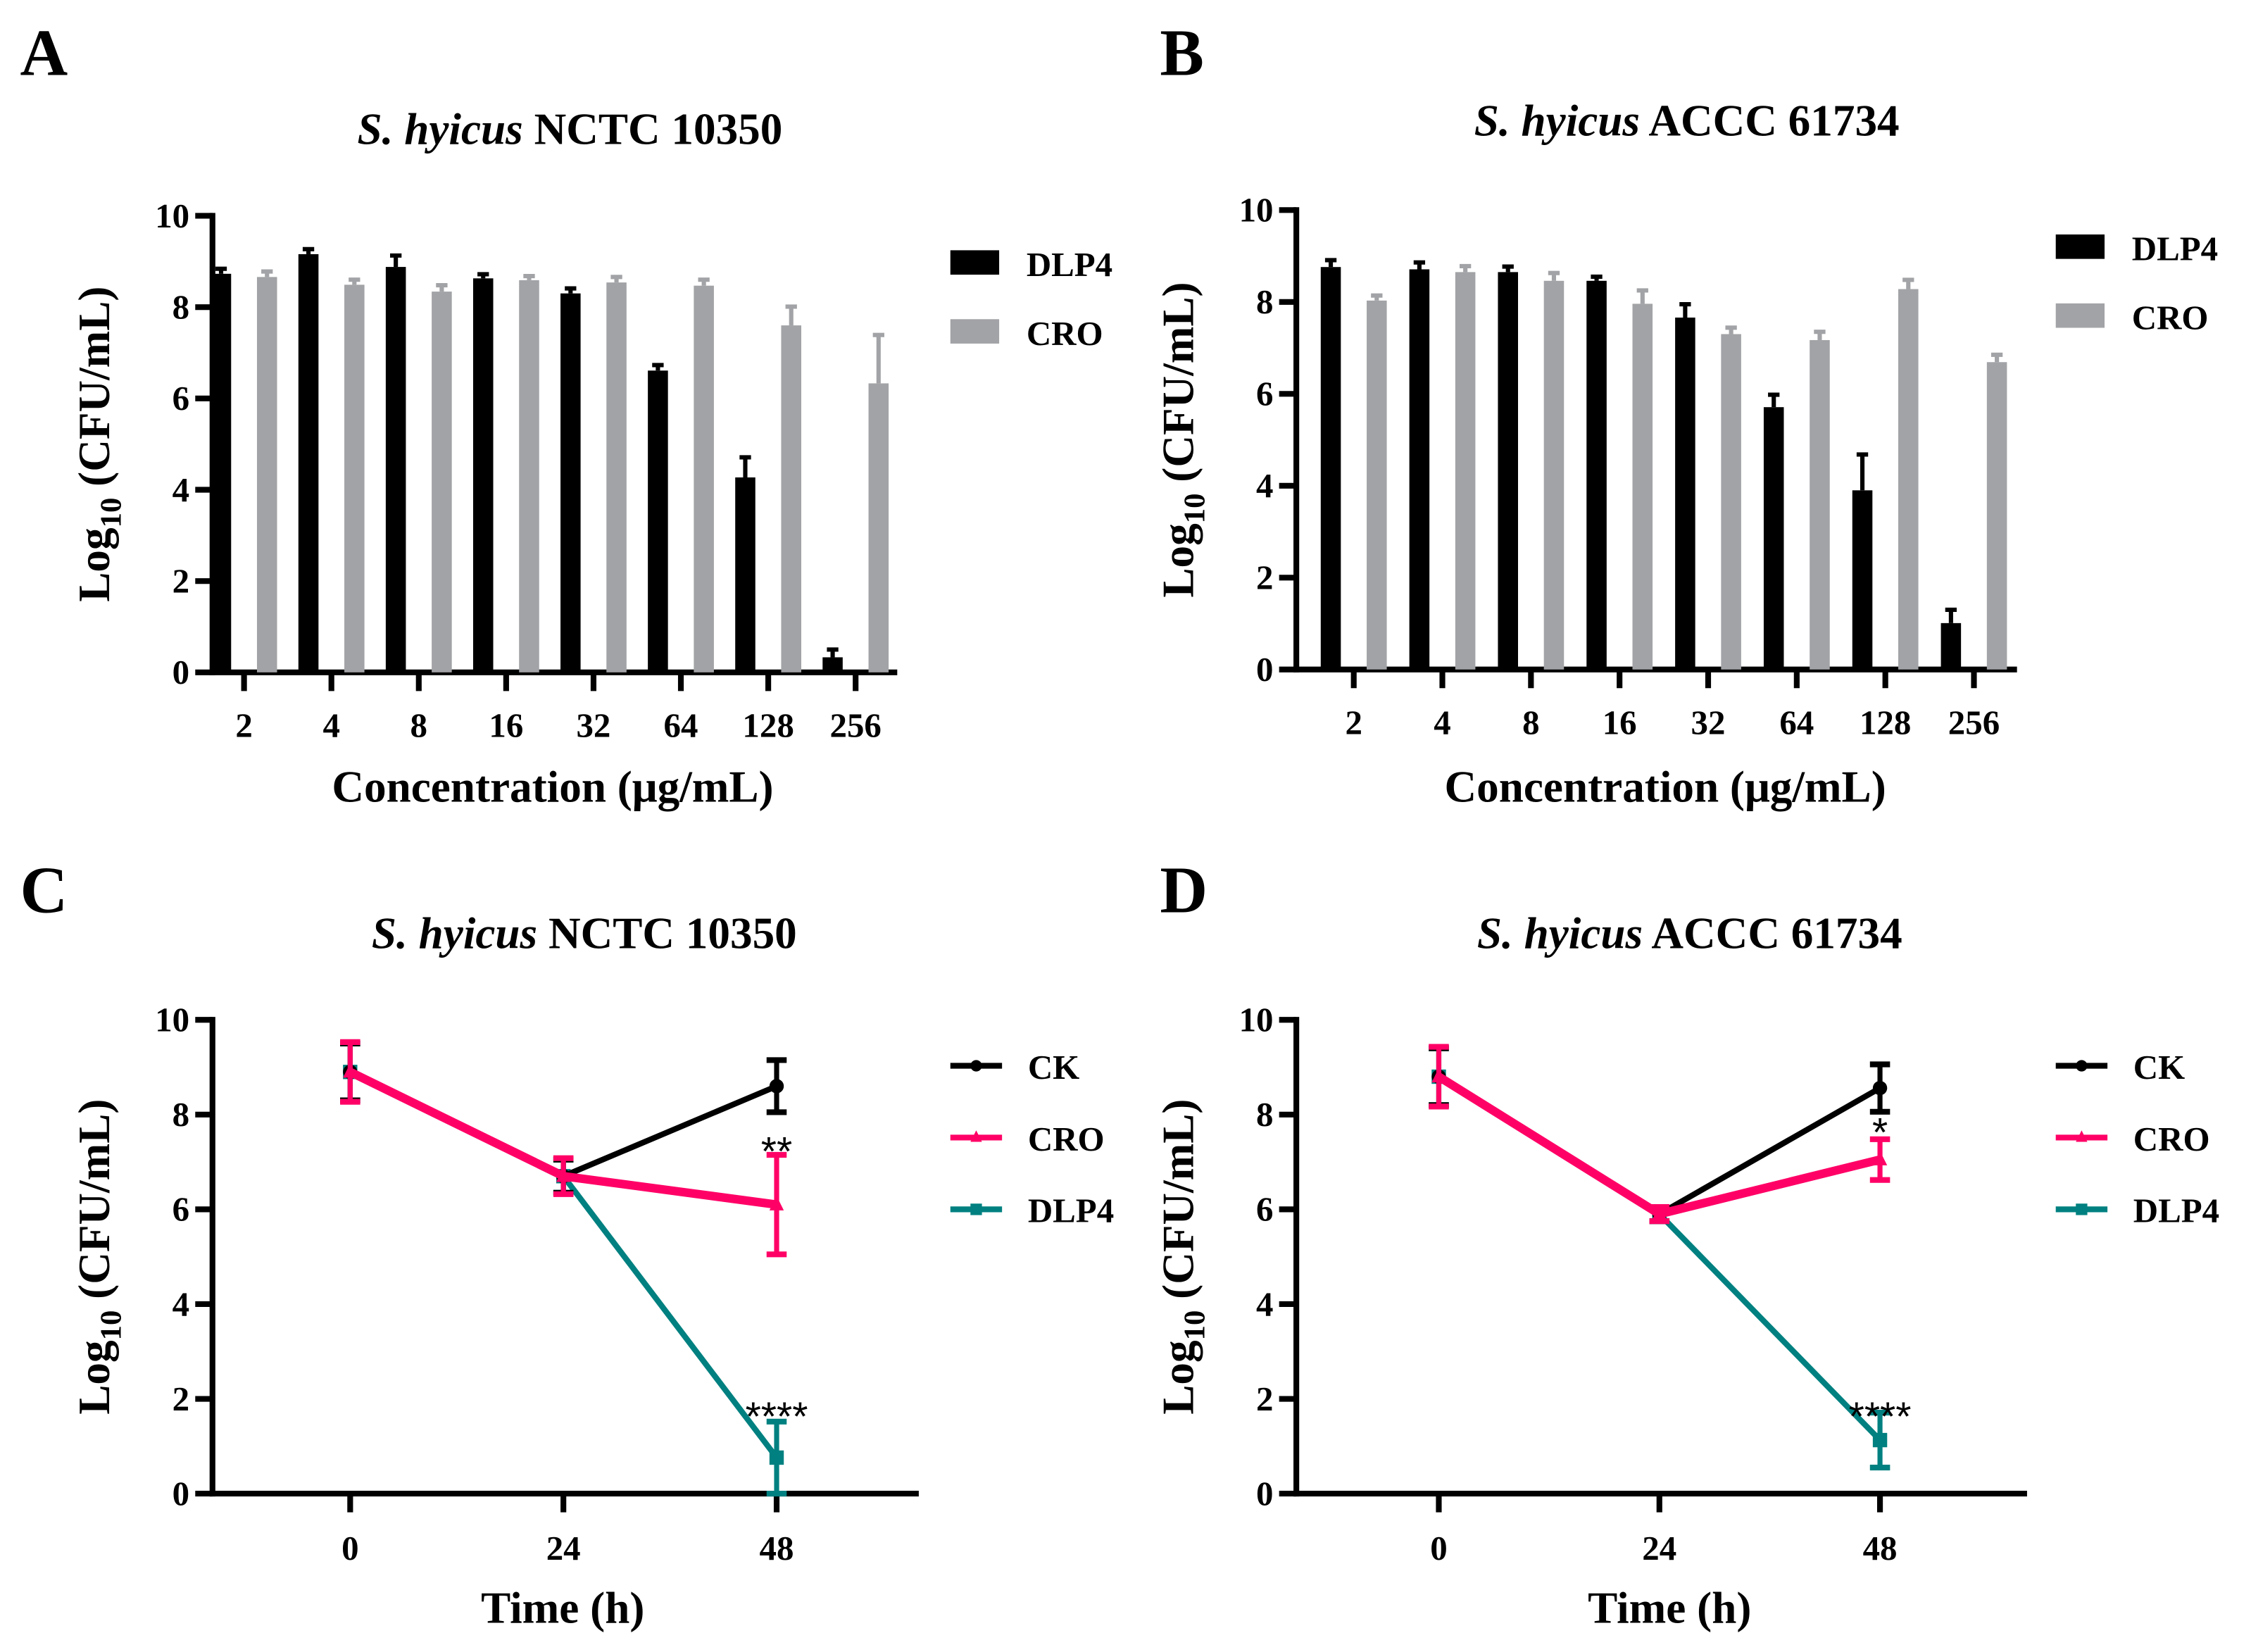 The height and width of the screenshot is (1652, 2251). I want to click on x-tick-label: 32, so click(593, 726).